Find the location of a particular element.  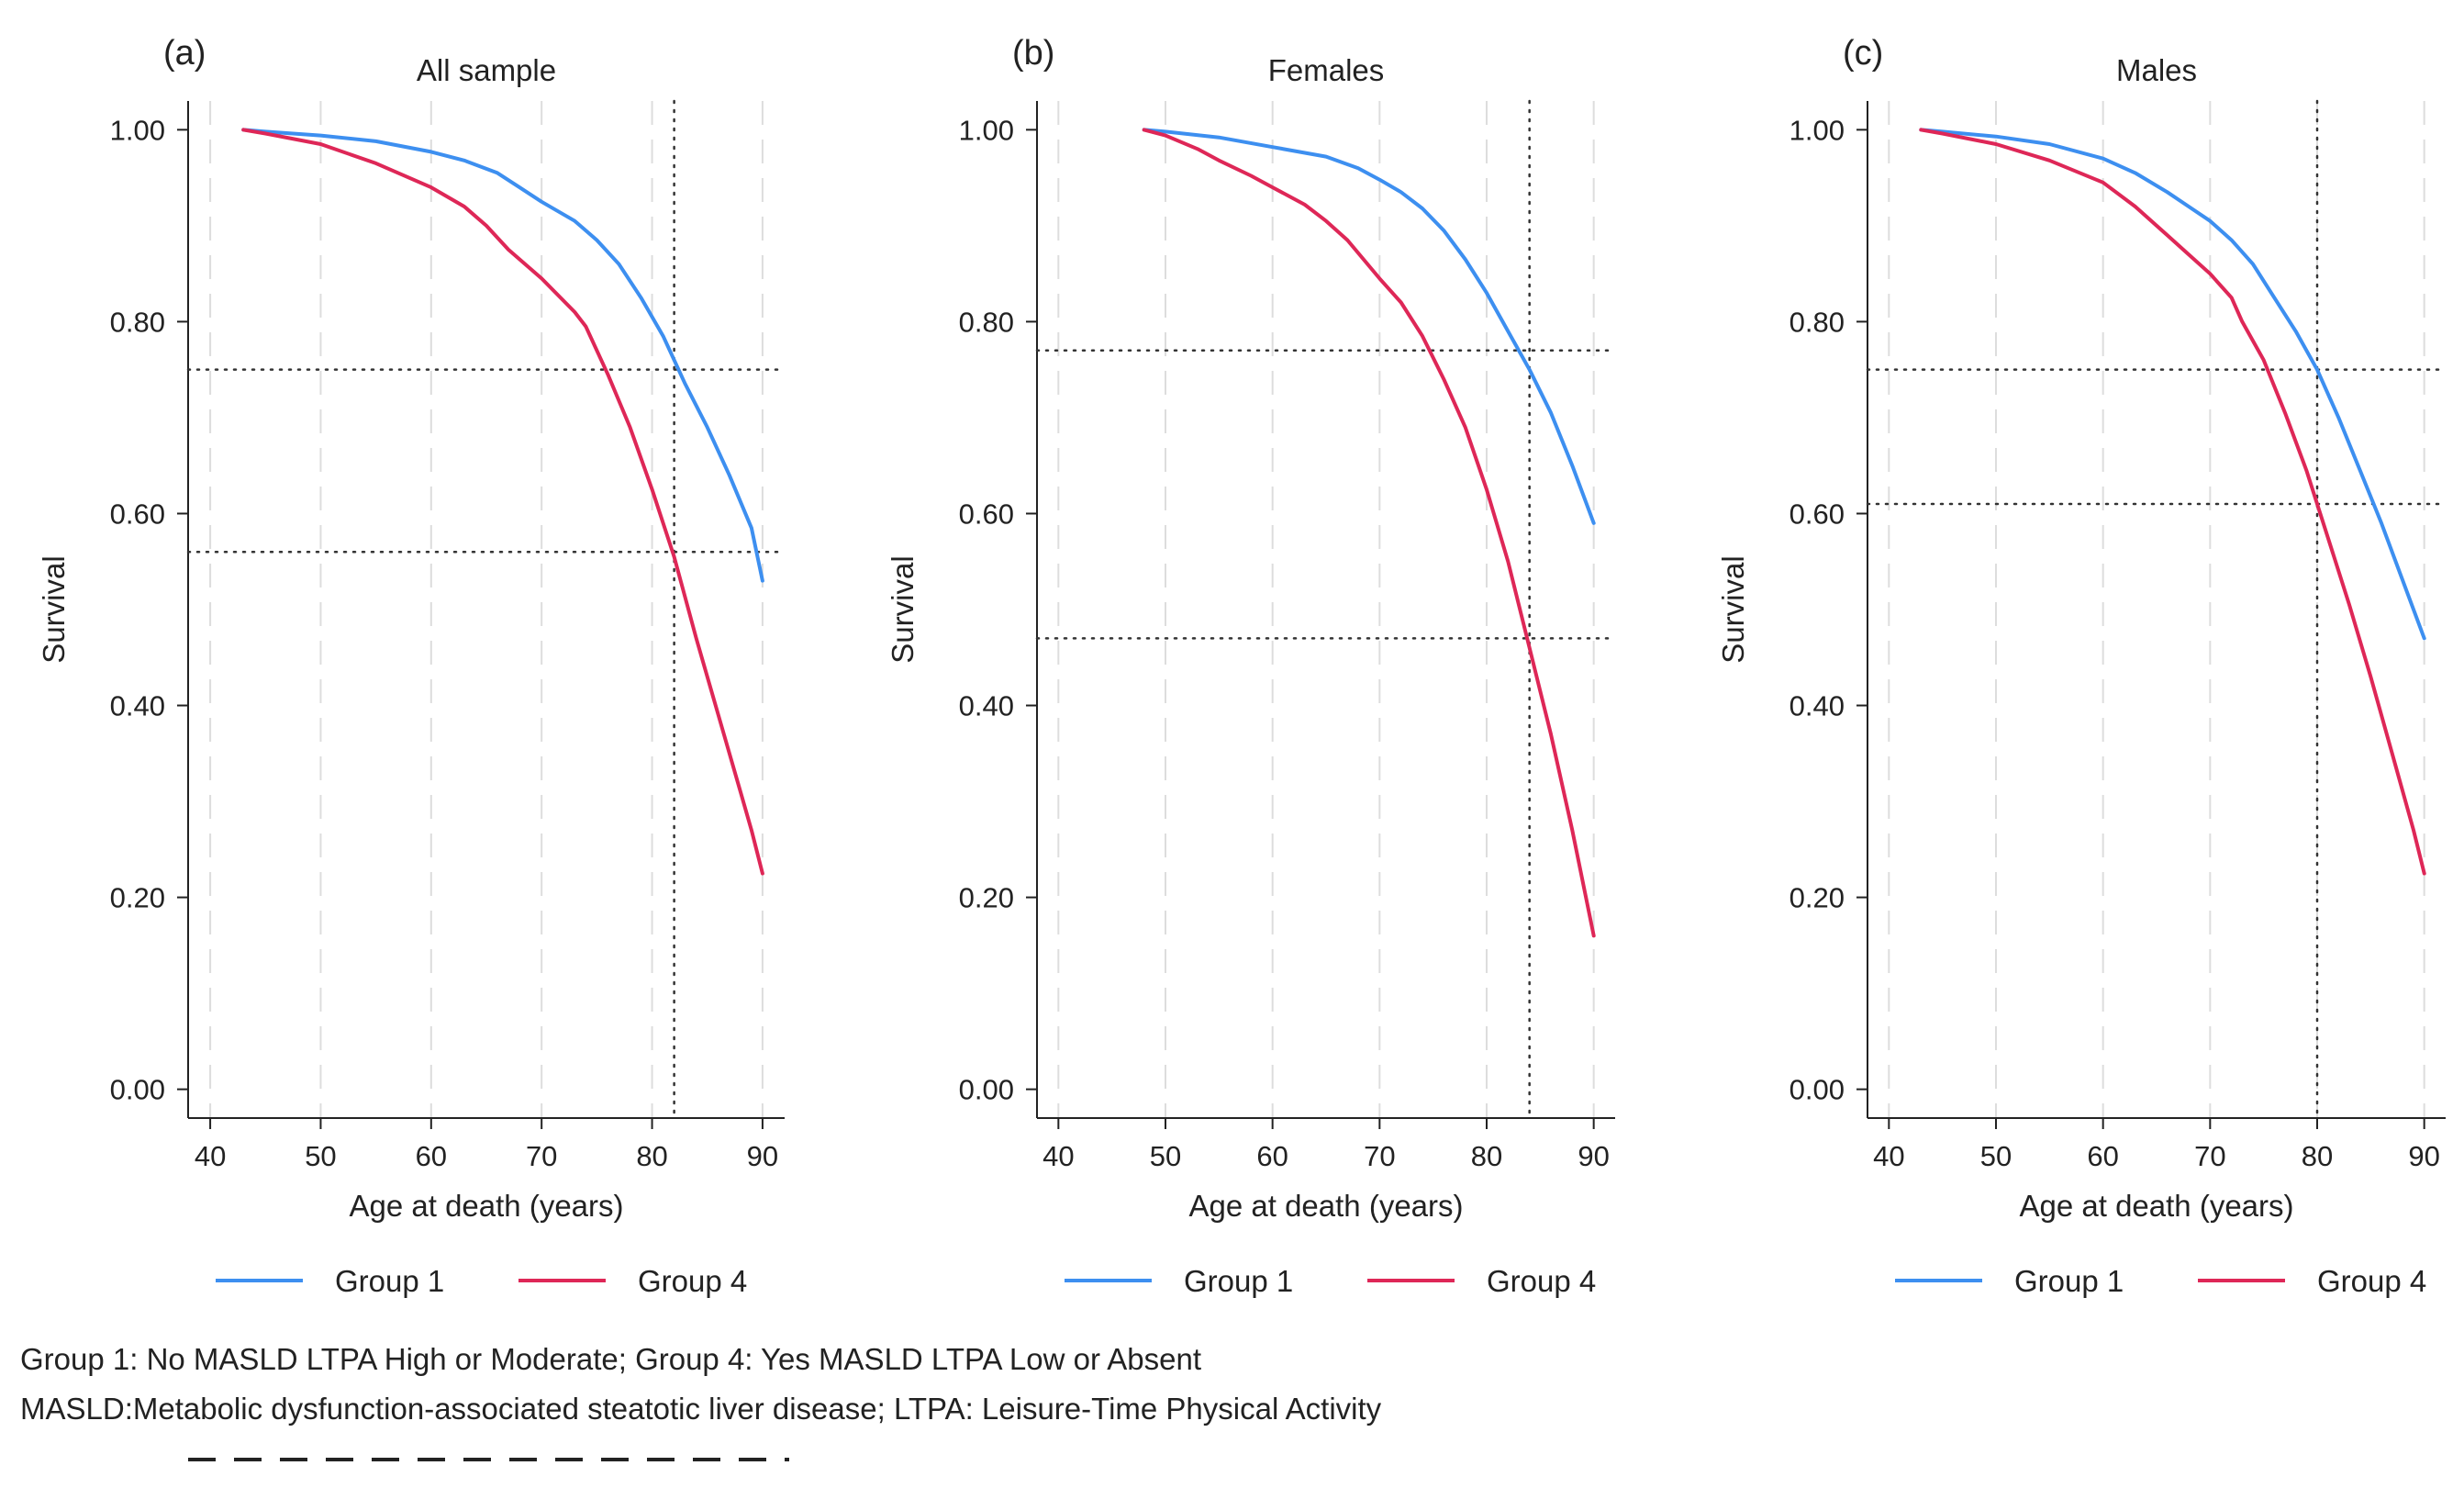

panel-title: All sample is located at coordinates (487, 70).